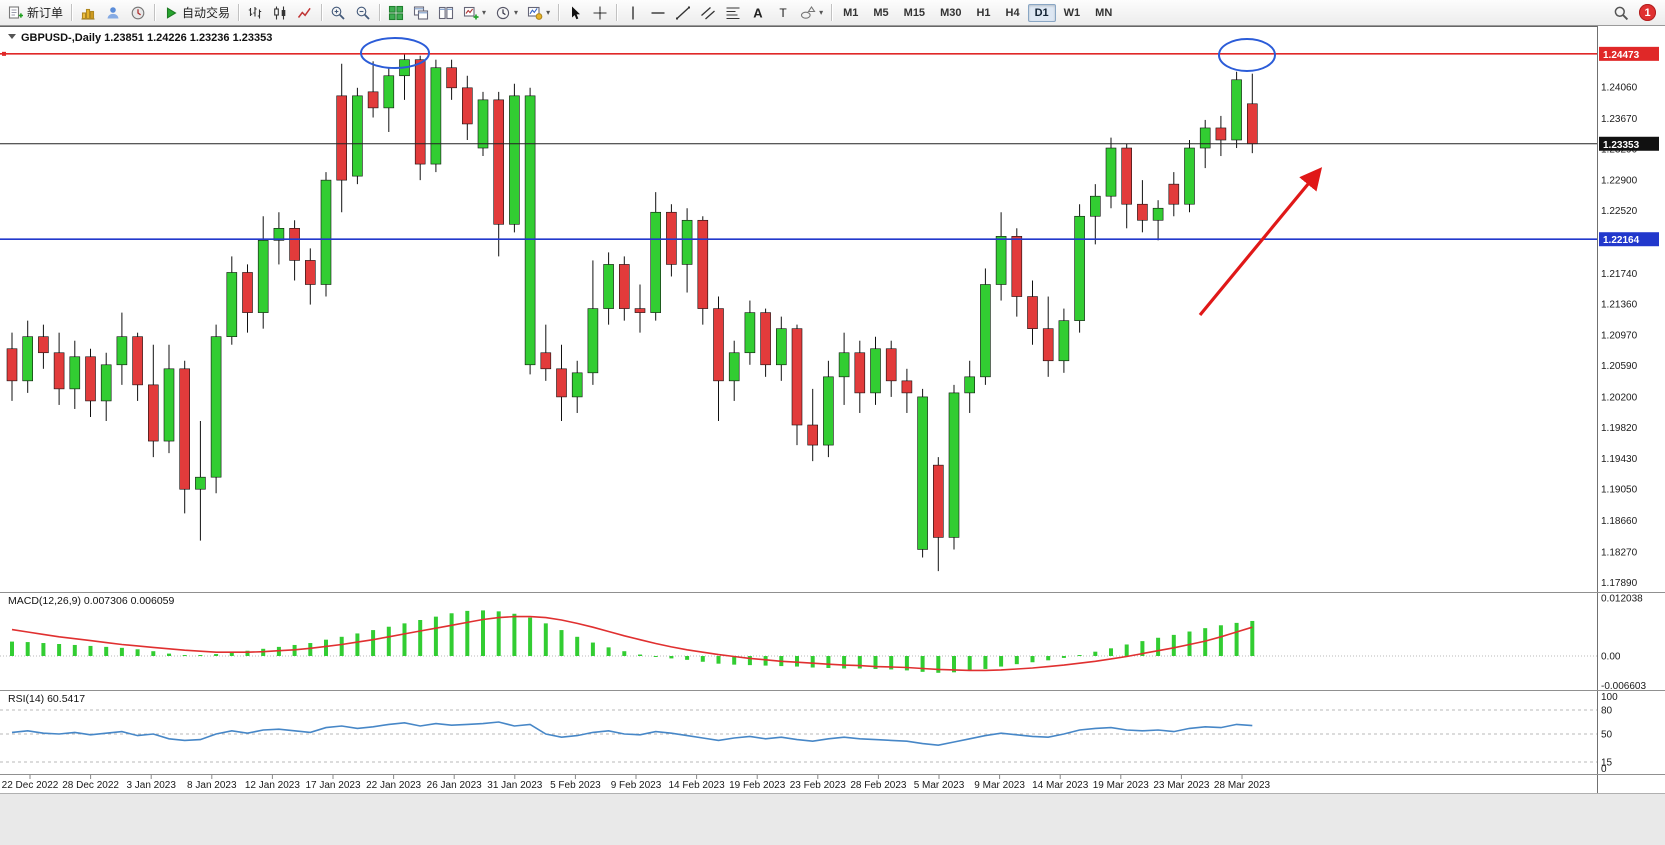  Describe the element at coordinates (1619, 583) in the screenshot. I see `price-axis-label: 1.17890` at that location.